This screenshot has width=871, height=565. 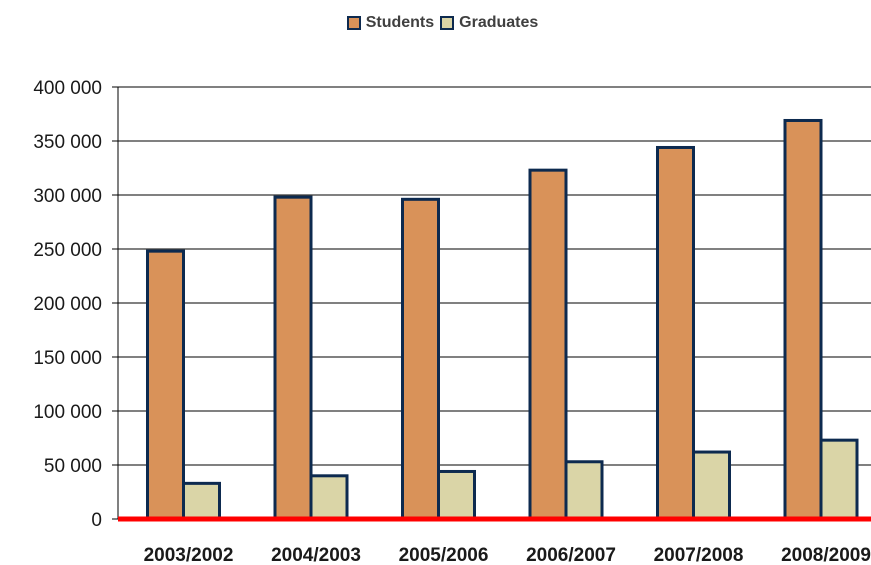 What do you see at coordinates (826, 555) in the screenshot?
I see `x-category-label: 2008/2009` at bounding box center [826, 555].